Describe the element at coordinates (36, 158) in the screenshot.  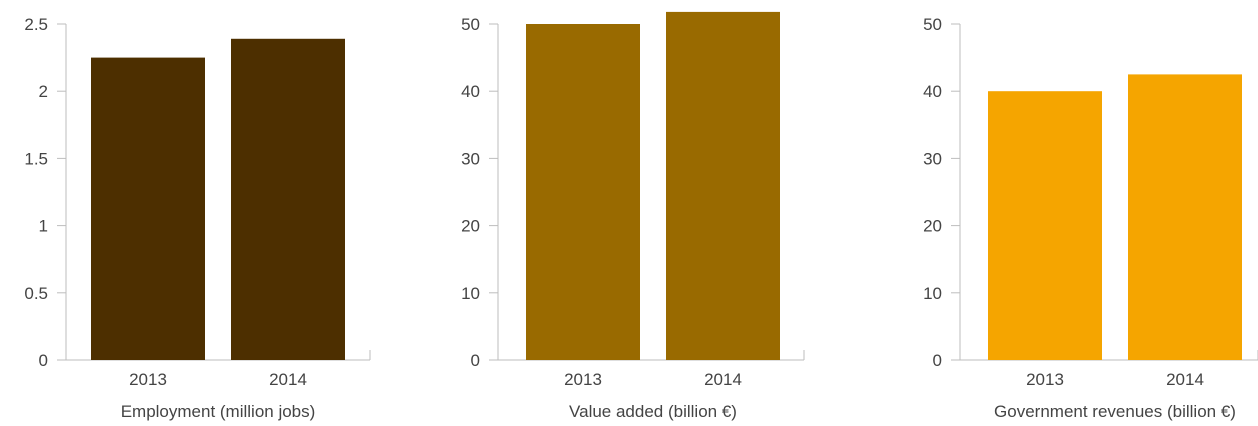
I see `y-tick-label: 1.5` at that location.